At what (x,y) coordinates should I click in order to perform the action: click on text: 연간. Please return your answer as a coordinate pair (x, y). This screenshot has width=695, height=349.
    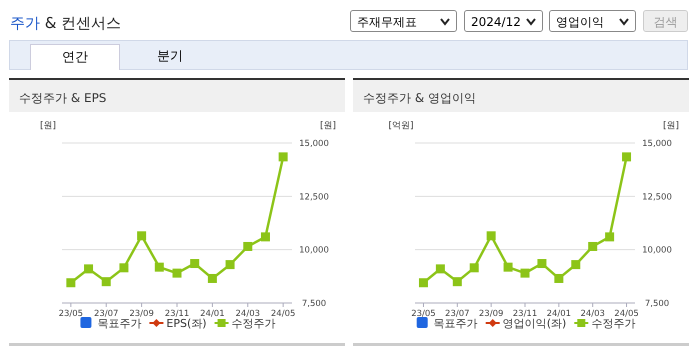
    Looking at the image, I should click on (75, 57).